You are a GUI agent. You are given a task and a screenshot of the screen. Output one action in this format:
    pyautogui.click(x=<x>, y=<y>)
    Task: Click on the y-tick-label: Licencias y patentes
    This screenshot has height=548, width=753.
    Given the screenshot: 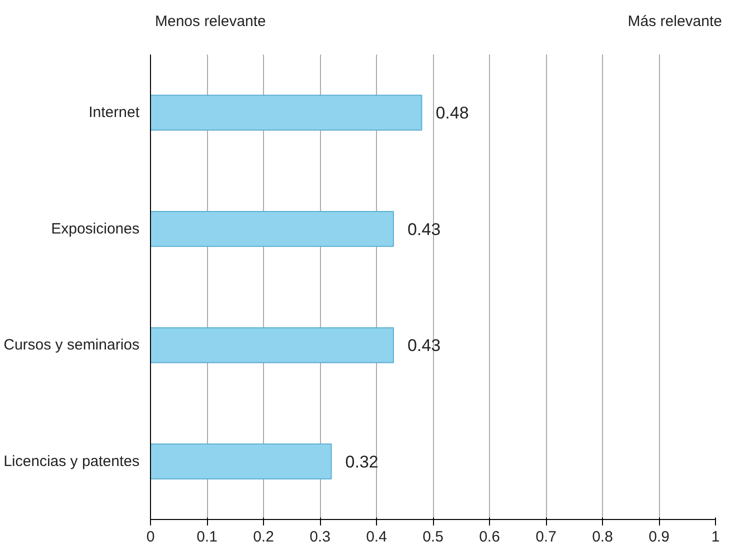 What is the action you would take?
    pyautogui.click(x=72, y=461)
    